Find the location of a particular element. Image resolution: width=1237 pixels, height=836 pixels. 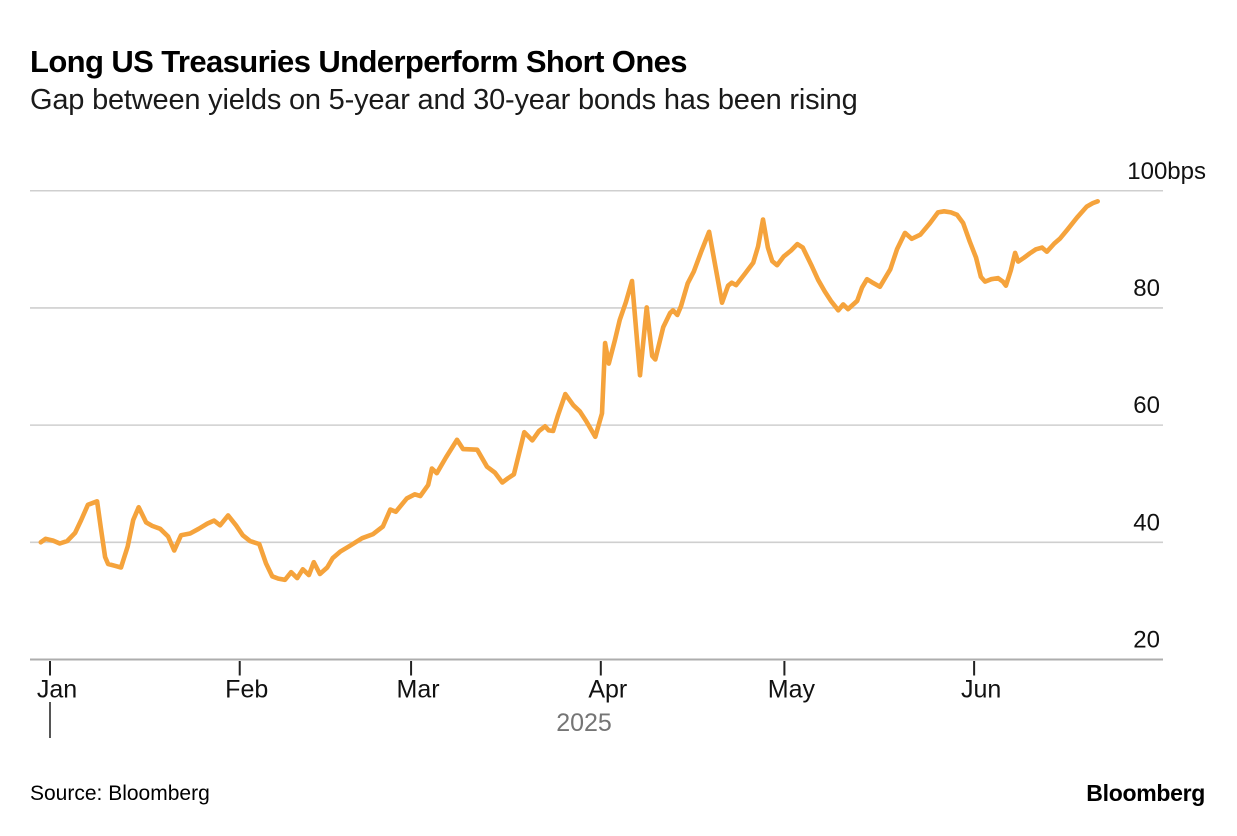

y-axis-label-100: 100bps is located at coordinates (1166, 171).